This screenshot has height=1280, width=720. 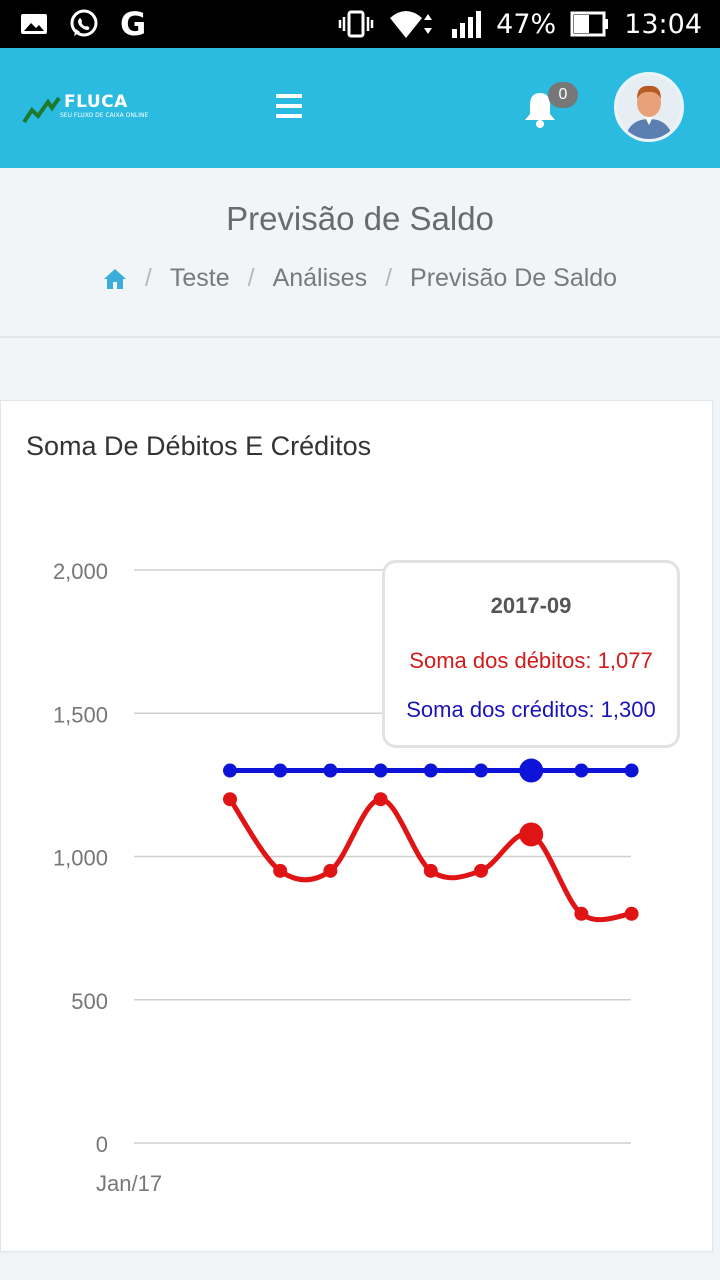 I want to click on tooltip-debit-value: Soma dos débitos: 1,077, so click(x=531, y=660).